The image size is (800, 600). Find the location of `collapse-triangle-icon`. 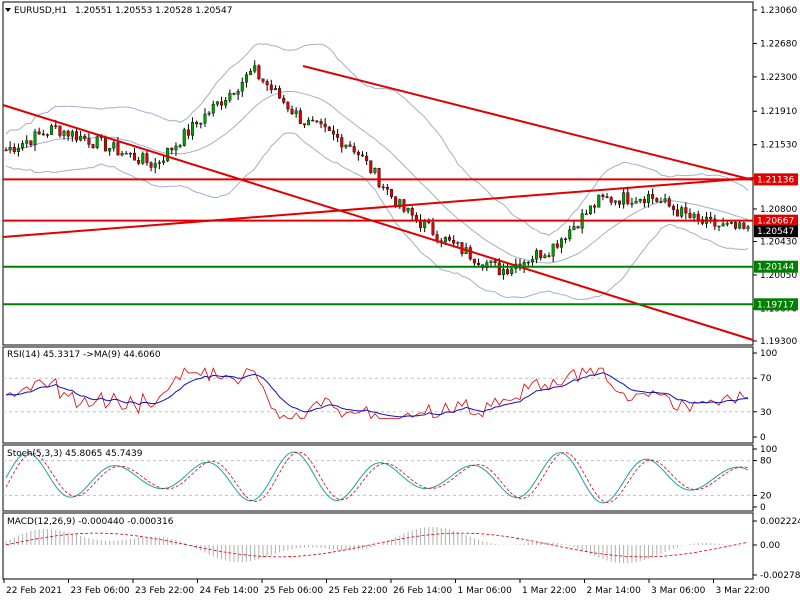

collapse-triangle-icon is located at coordinates (8, 10).